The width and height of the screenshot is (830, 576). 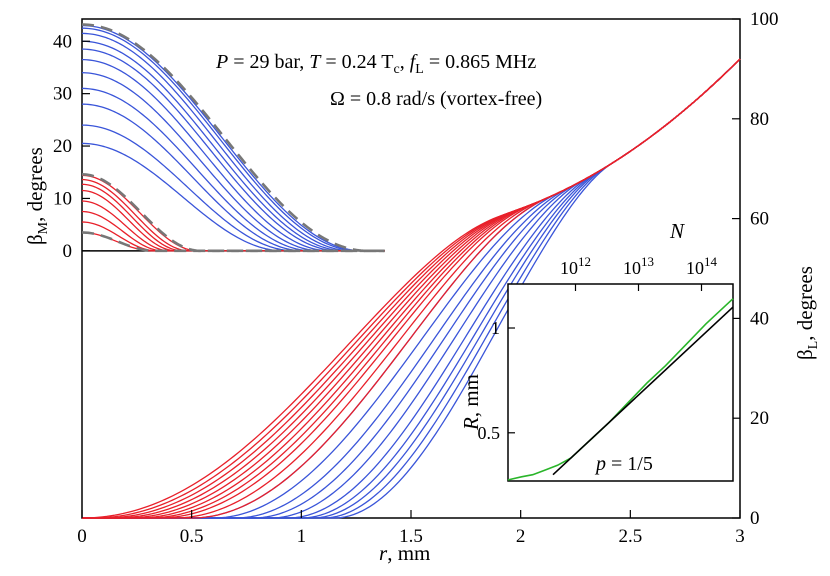 What do you see at coordinates (302, 536) in the screenshot?
I see `x-tick-label: 1` at bounding box center [302, 536].